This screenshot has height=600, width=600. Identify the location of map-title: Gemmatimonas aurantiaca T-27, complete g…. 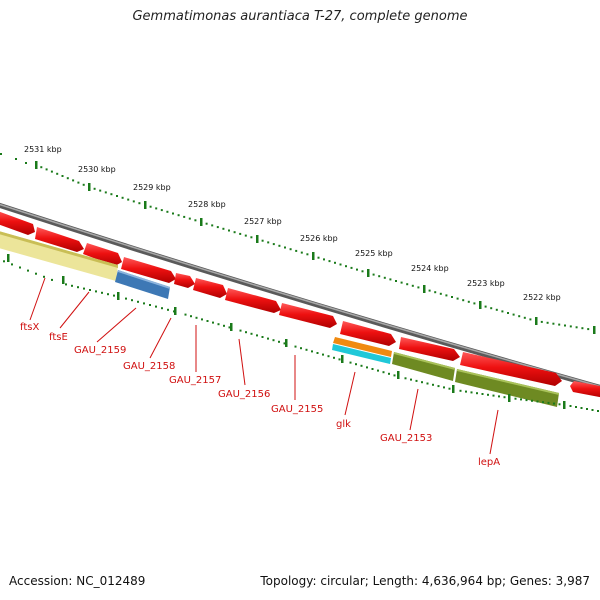
(300, 16).